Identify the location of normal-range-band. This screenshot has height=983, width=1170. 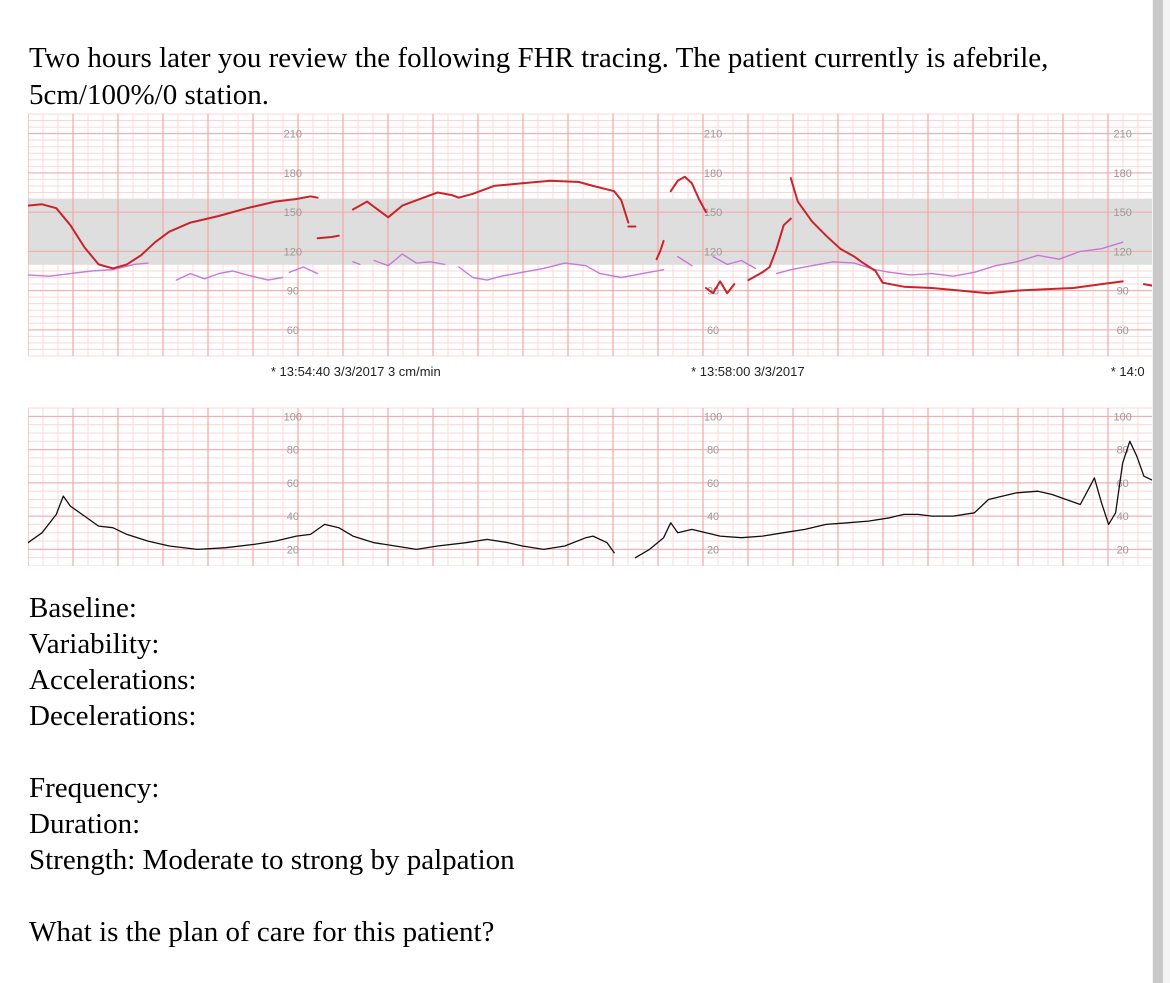
(593, 232).